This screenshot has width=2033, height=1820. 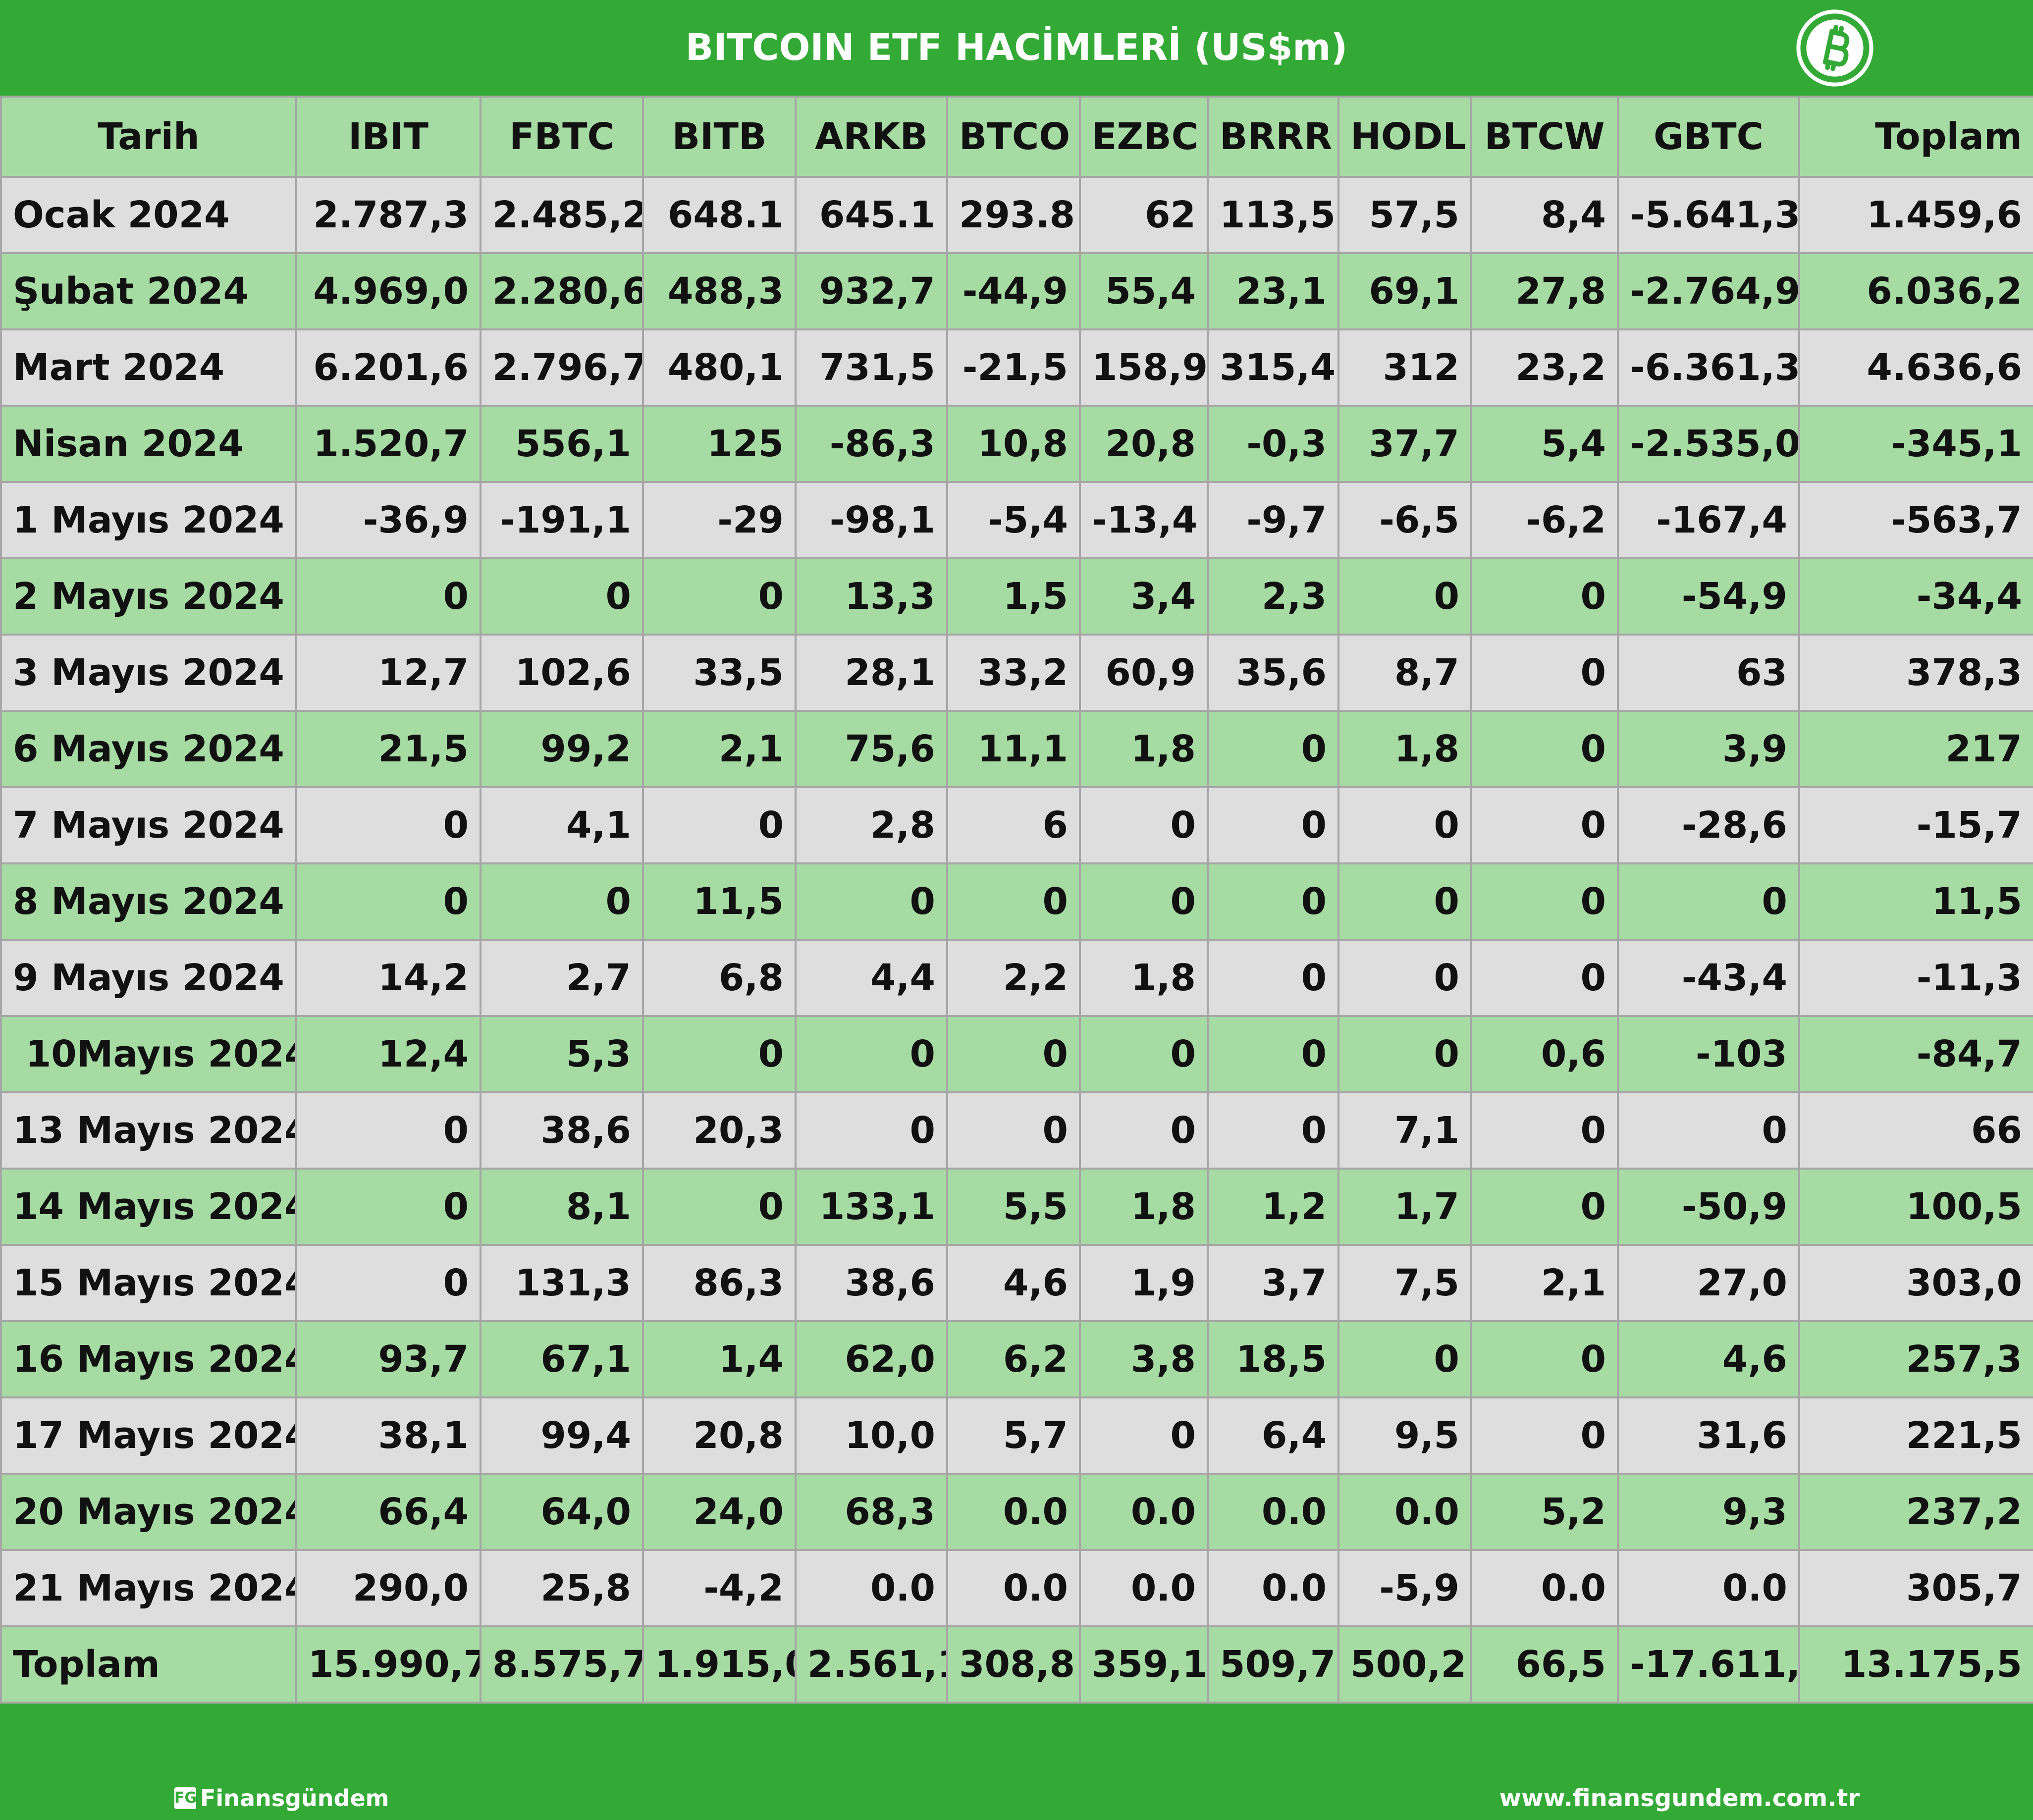 I want to click on value-cell-fbtc: 2.485,2, so click(x=562, y=215).